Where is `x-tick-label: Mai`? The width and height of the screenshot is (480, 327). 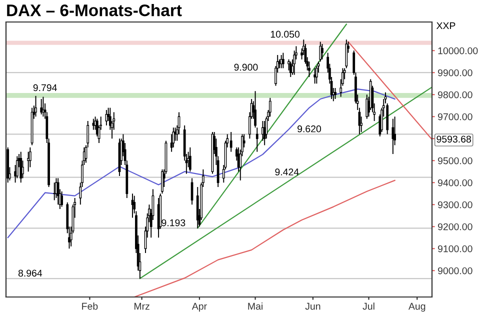 x-tick-label: Mai is located at coordinates (255, 306).